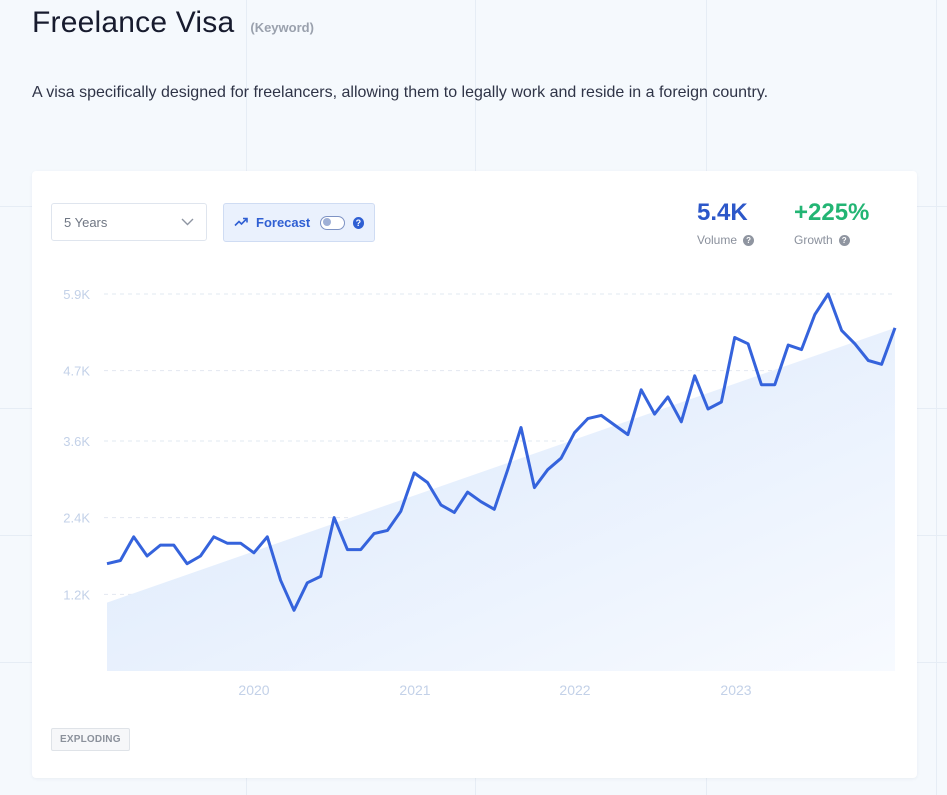 The height and width of the screenshot is (795, 947). I want to click on growth-metric: +225% Growth?, so click(831, 223).